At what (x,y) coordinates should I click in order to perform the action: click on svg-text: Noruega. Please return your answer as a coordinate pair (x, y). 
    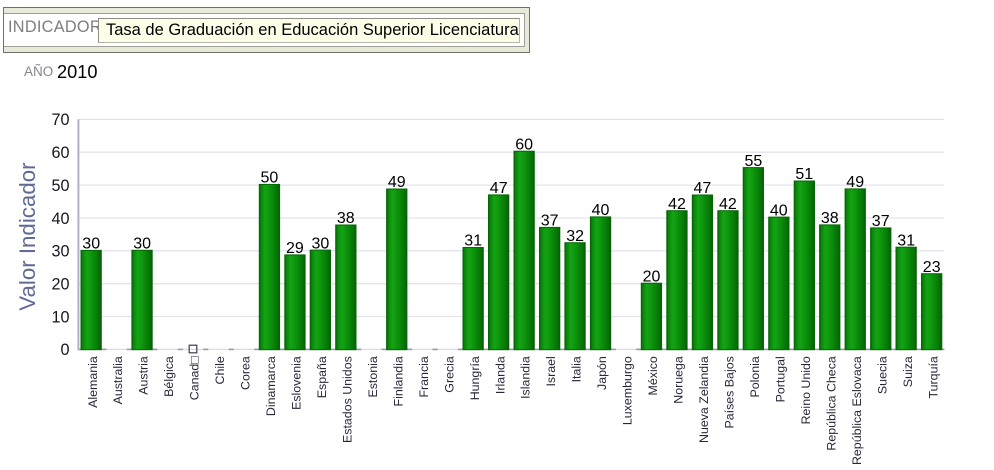
    Looking at the image, I should click on (679, 380).